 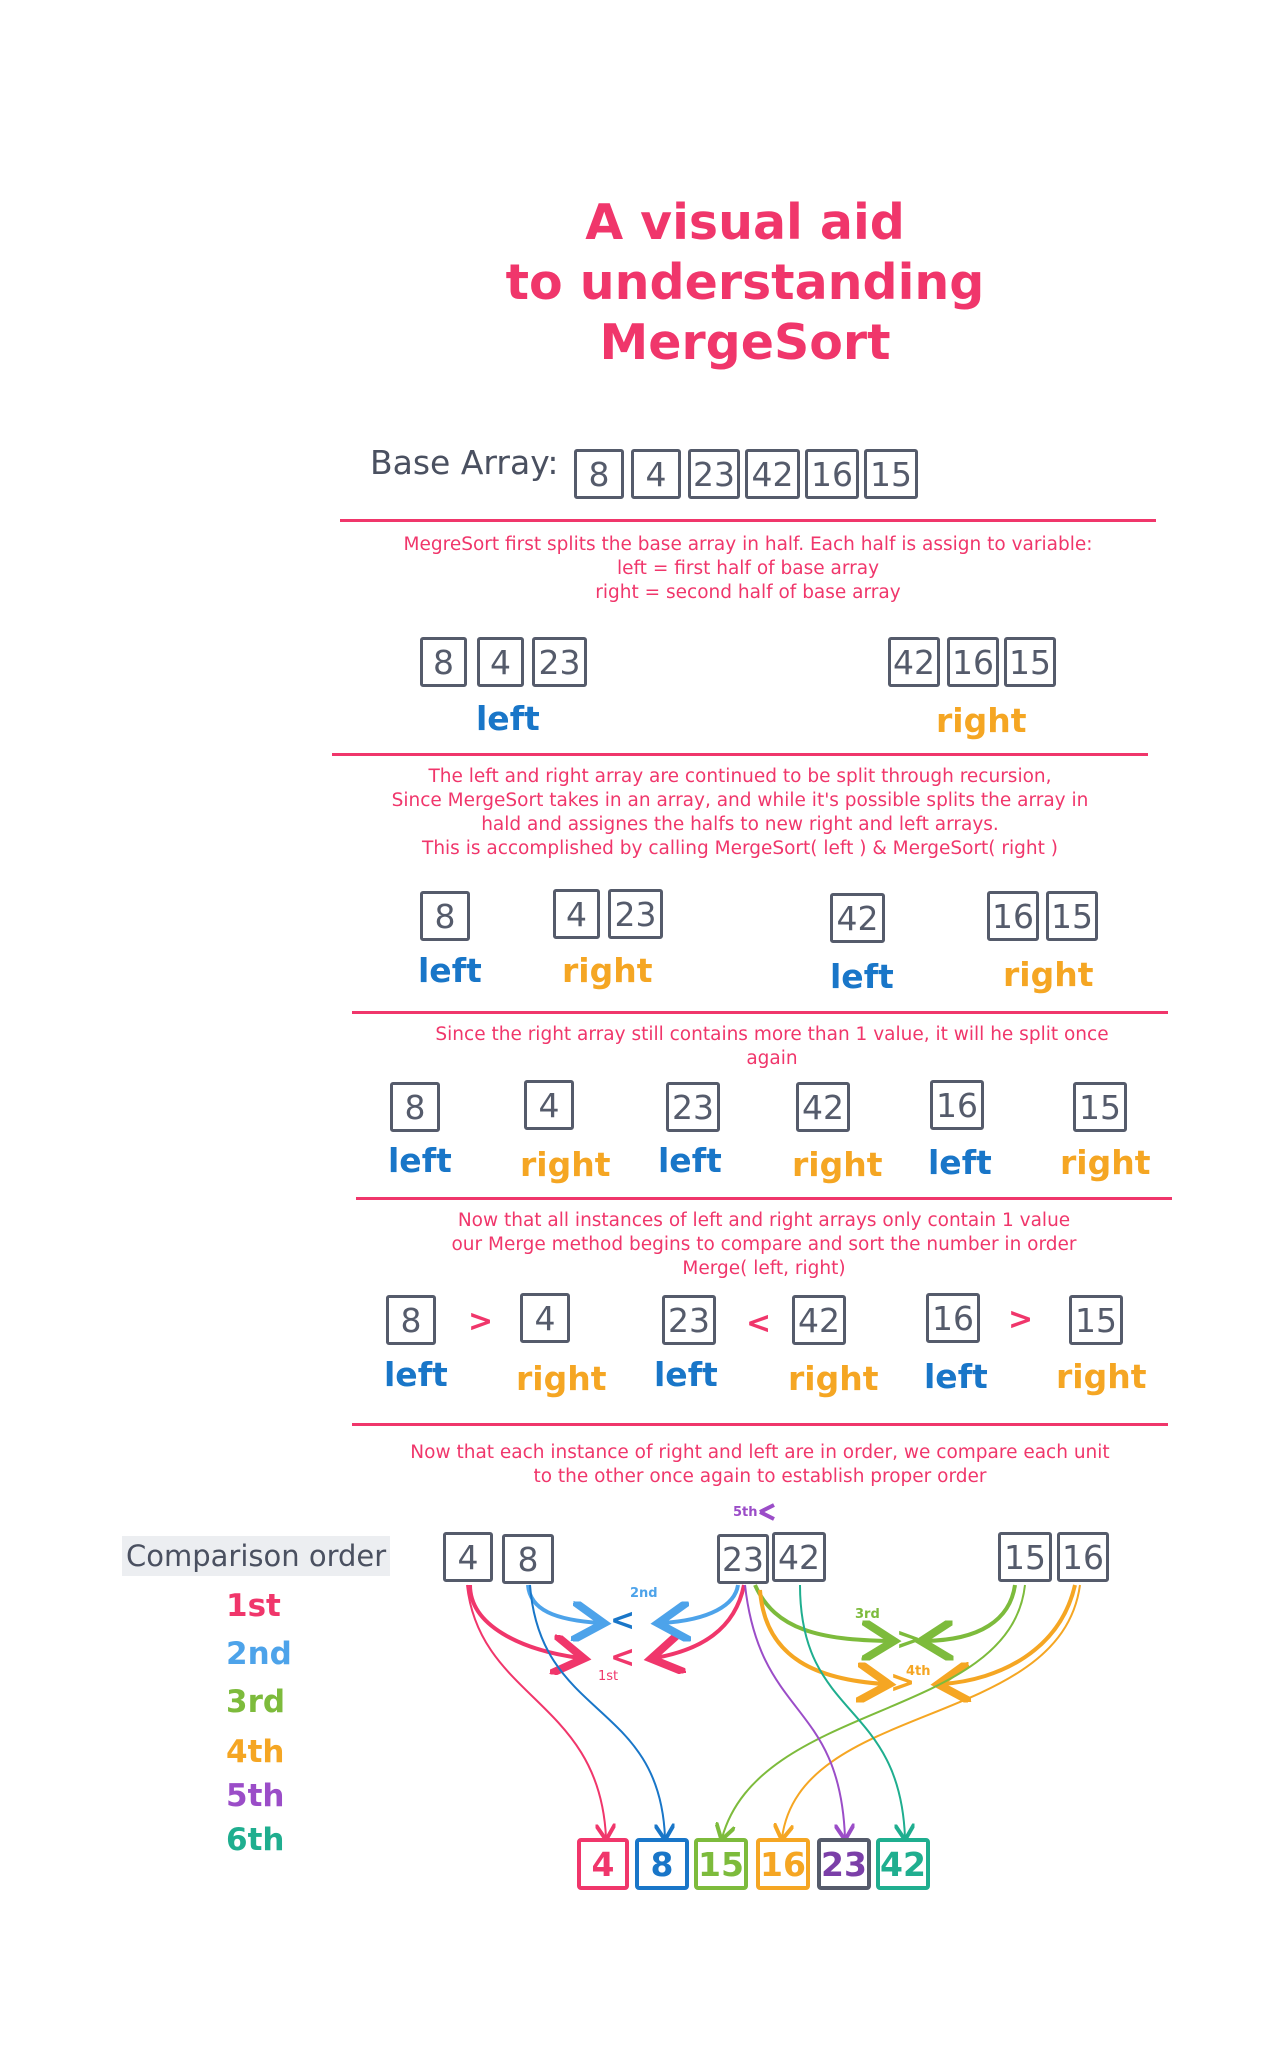 What do you see at coordinates (1030, 662) in the screenshot?
I see `l1-right-cell-3: 15` at bounding box center [1030, 662].